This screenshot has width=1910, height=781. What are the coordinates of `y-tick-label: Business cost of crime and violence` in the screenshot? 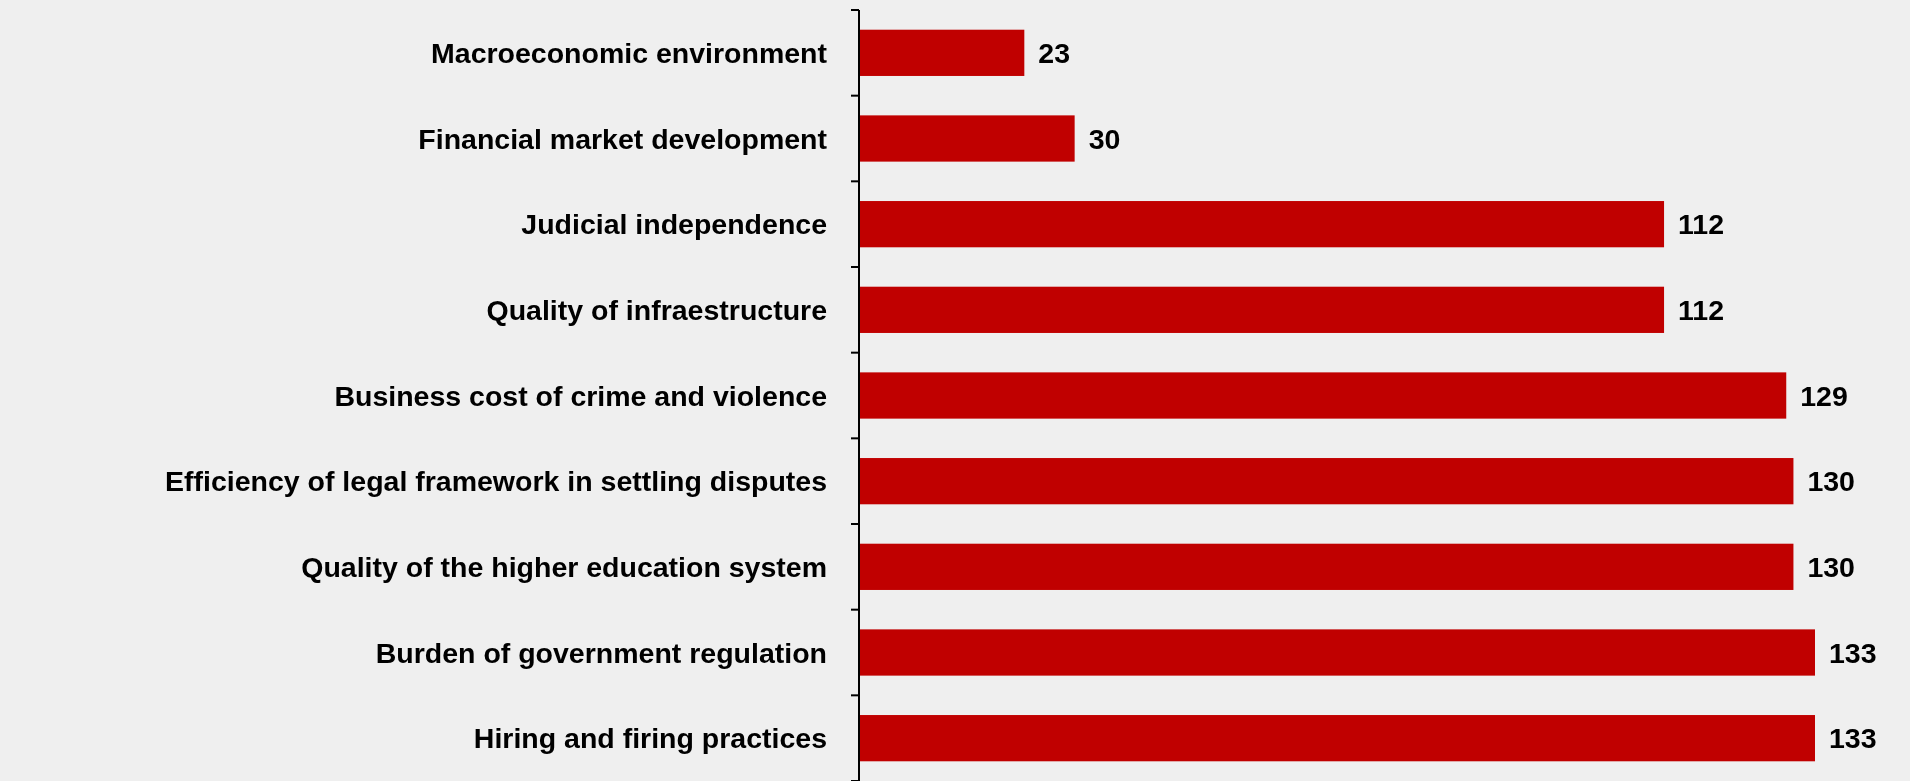 It's located at (580, 395).